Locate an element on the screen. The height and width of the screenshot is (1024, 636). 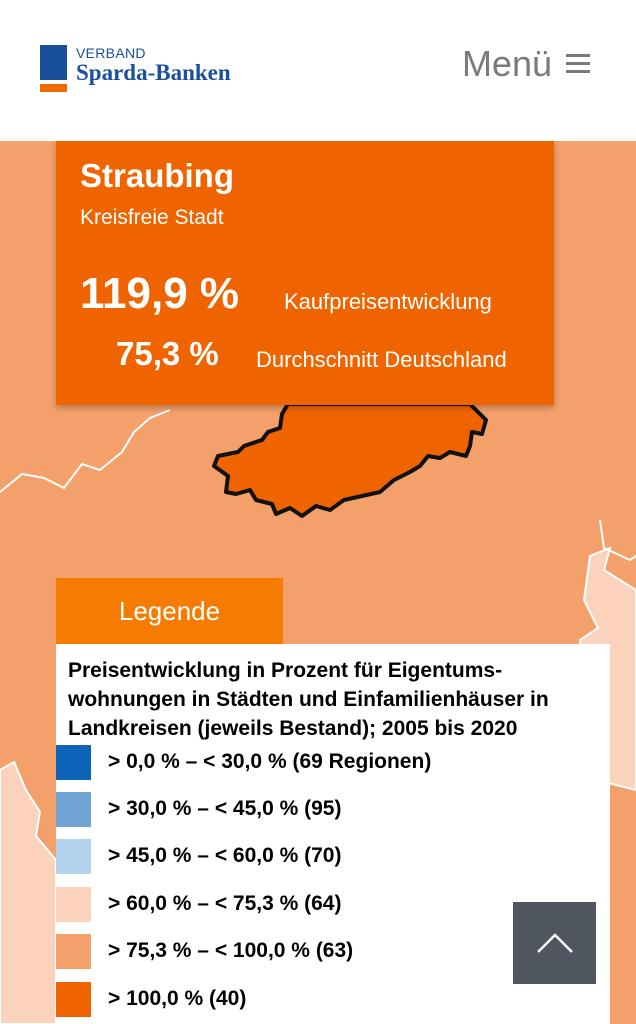
chevron-up-icon is located at coordinates (554, 943).